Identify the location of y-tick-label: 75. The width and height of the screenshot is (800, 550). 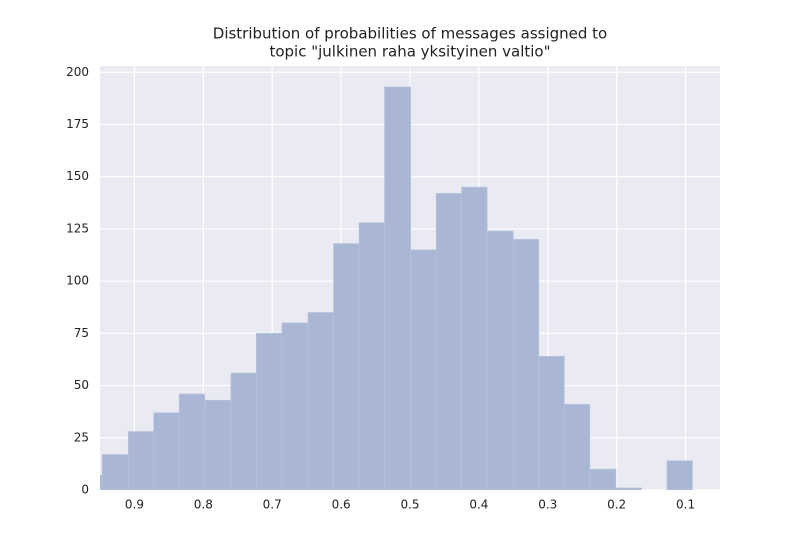
(81, 333).